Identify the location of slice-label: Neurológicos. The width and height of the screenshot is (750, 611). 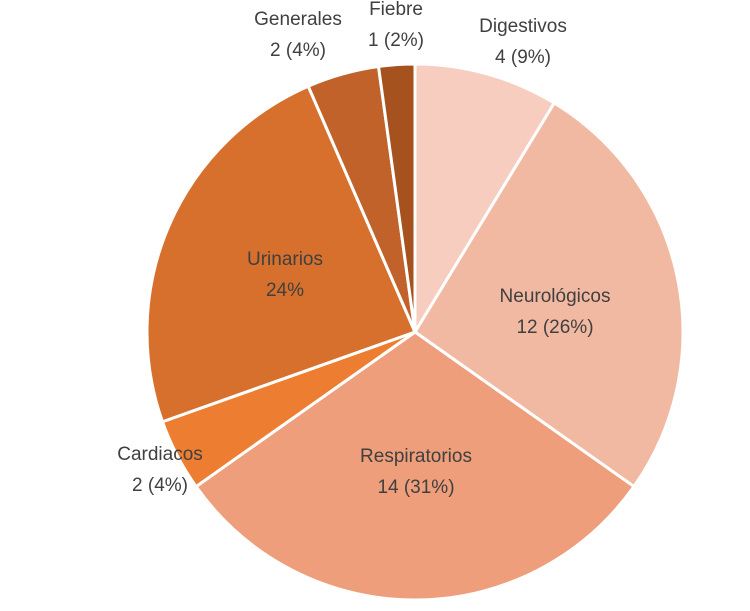
(555, 296).